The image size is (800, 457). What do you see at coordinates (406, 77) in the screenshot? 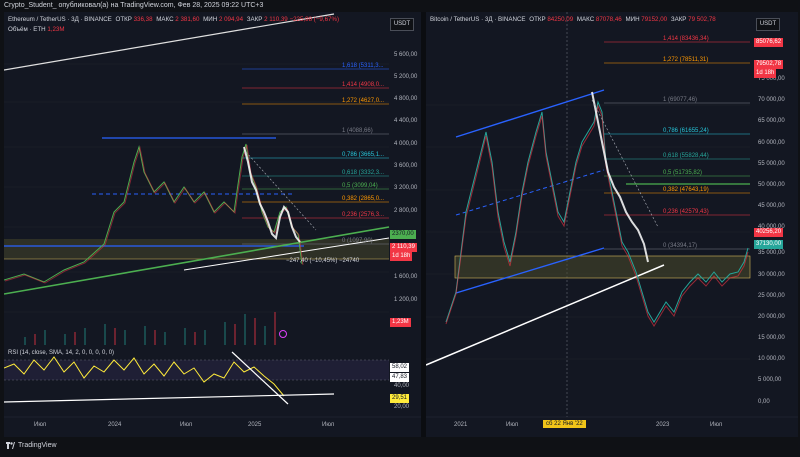
I see `y-tick: 5 200,00` at bounding box center [406, 77].